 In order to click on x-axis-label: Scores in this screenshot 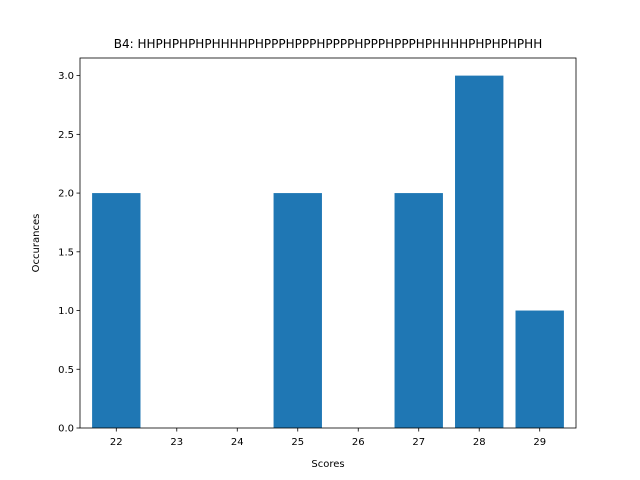, I will do `click(327, 464)`.